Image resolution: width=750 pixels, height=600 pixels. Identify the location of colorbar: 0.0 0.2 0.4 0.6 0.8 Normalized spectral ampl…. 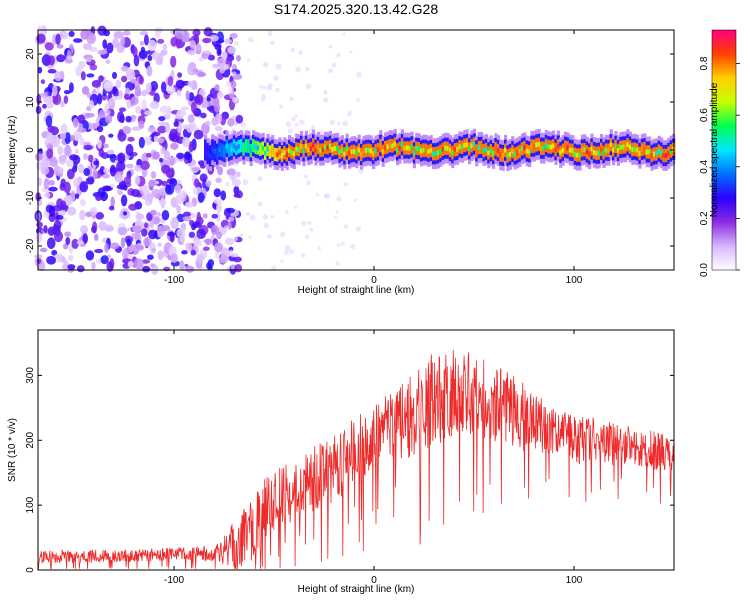
(719, 153).